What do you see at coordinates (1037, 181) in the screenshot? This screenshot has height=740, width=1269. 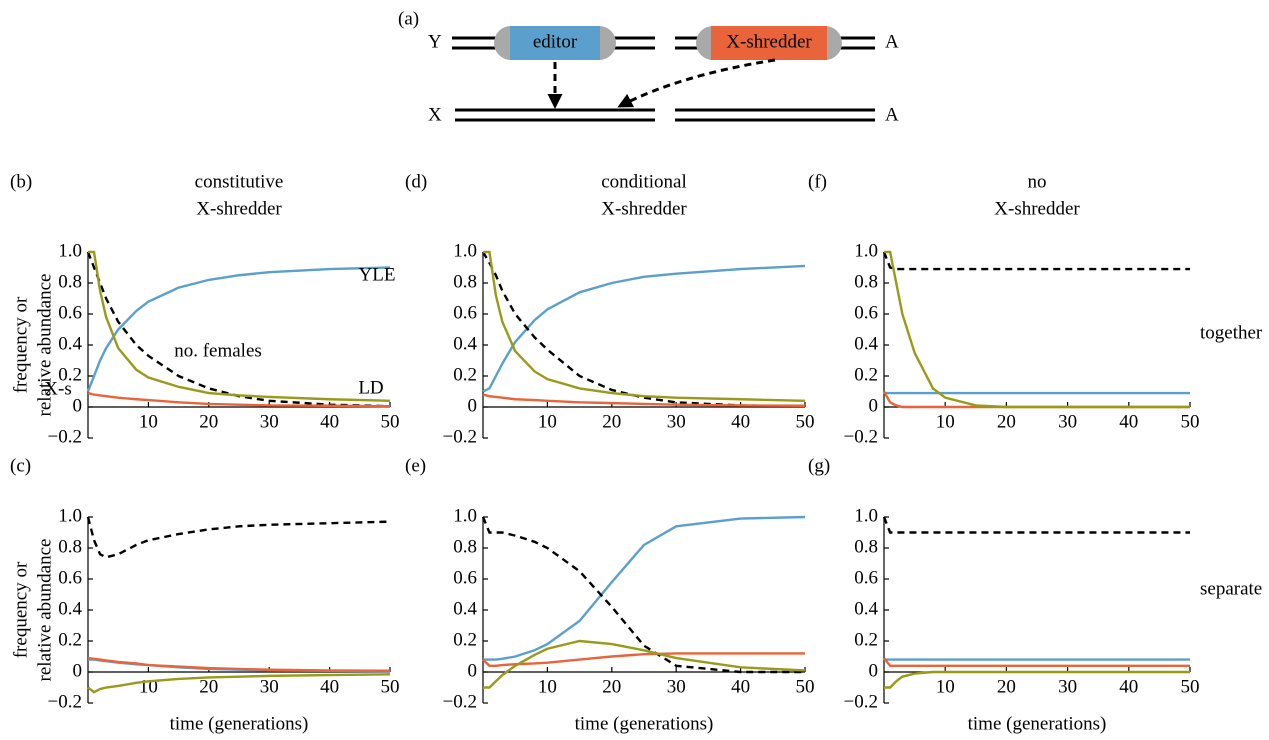 I see `chart-title: no` at bounding box center [1037, 181].